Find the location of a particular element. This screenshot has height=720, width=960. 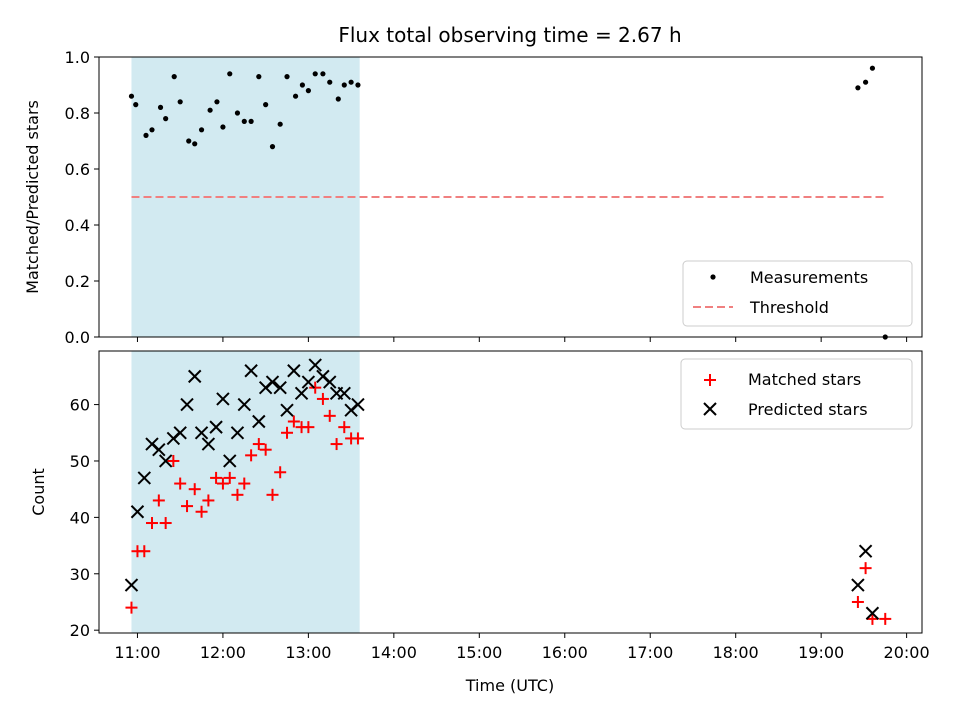

legend-measurements-marker is located at coordinates (713, 277).